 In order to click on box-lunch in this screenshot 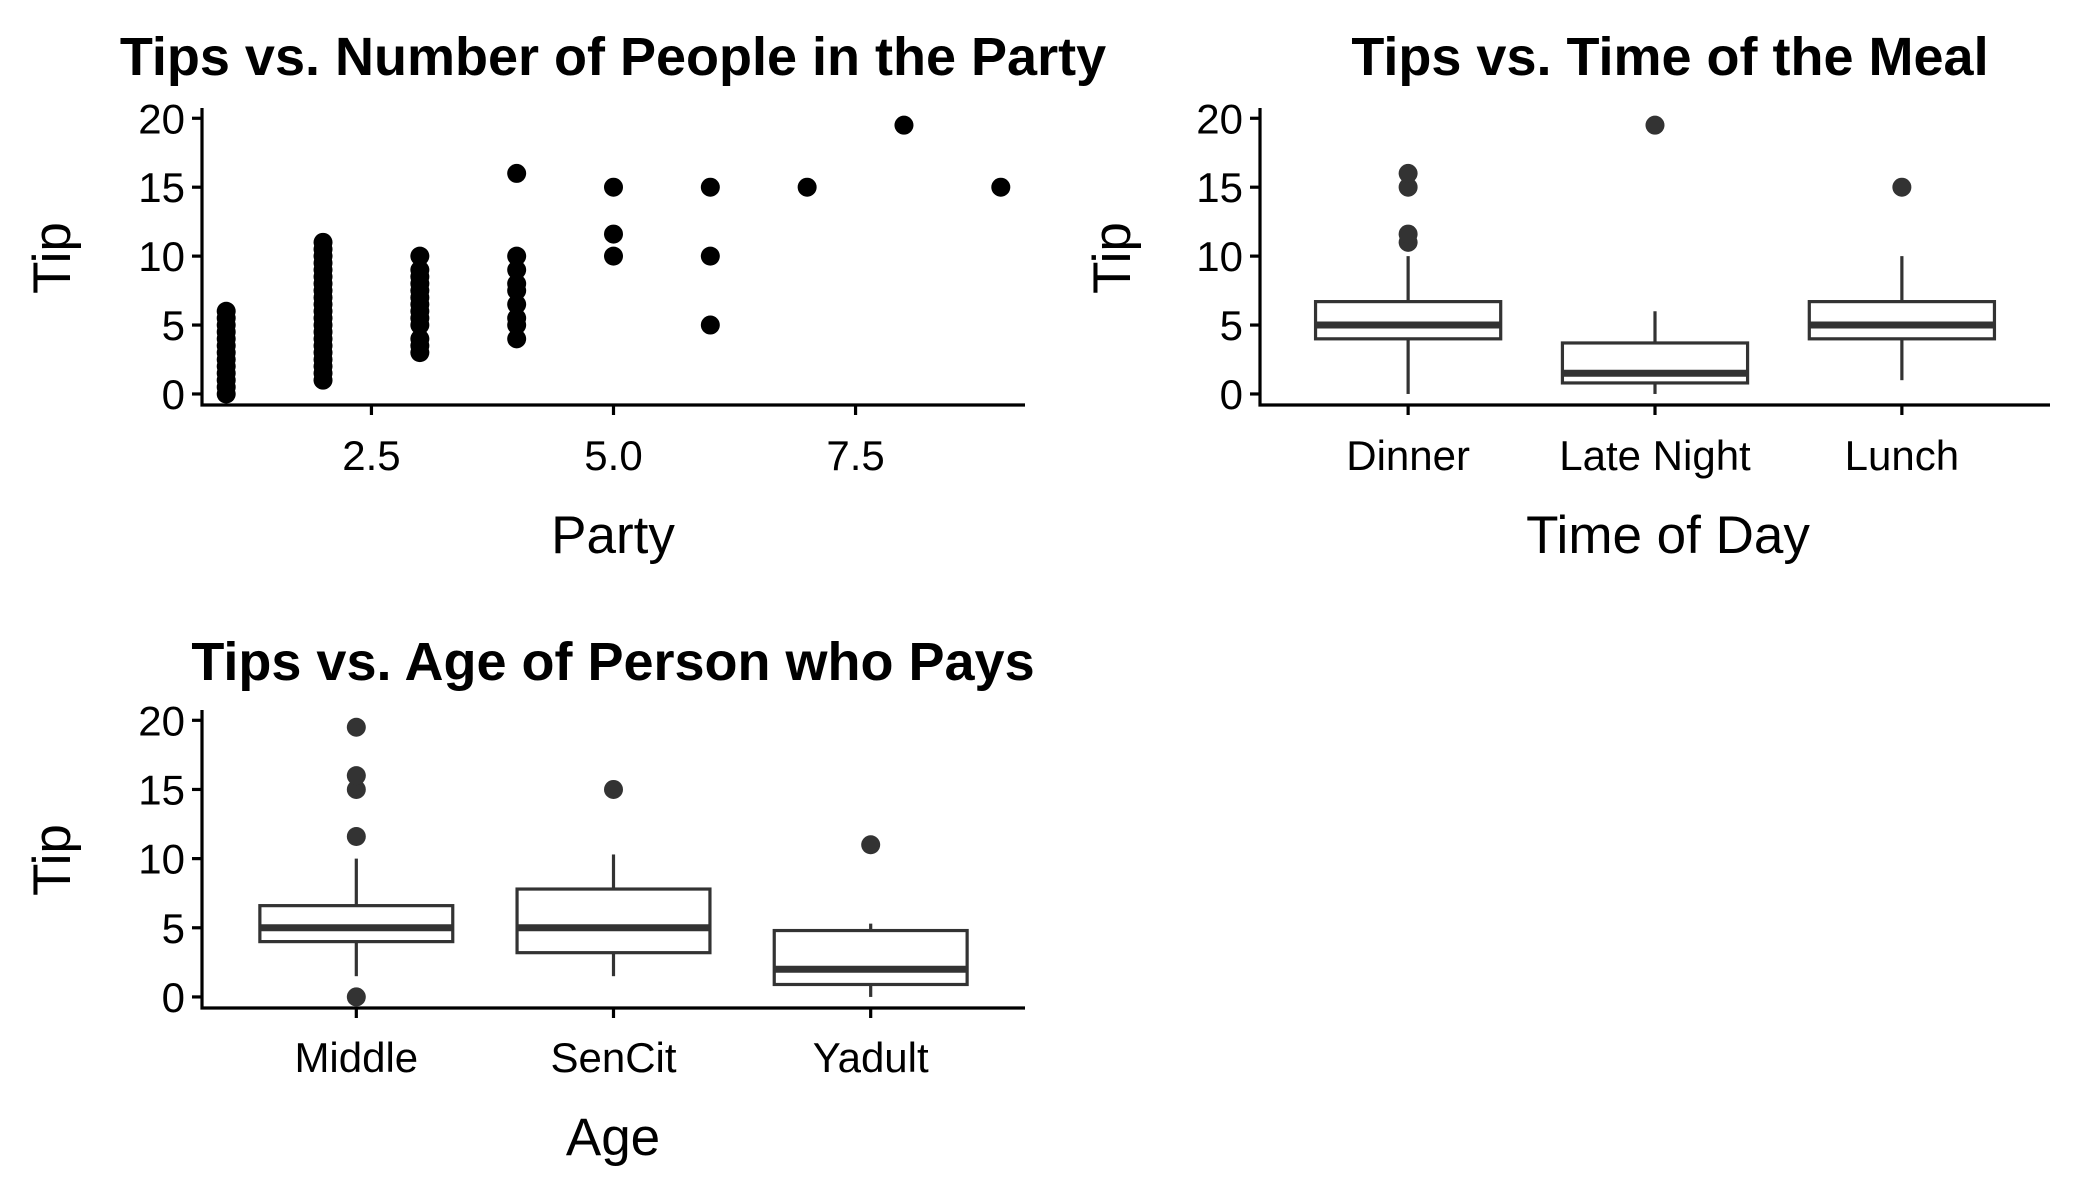, I will do `click(1902, 279)`.